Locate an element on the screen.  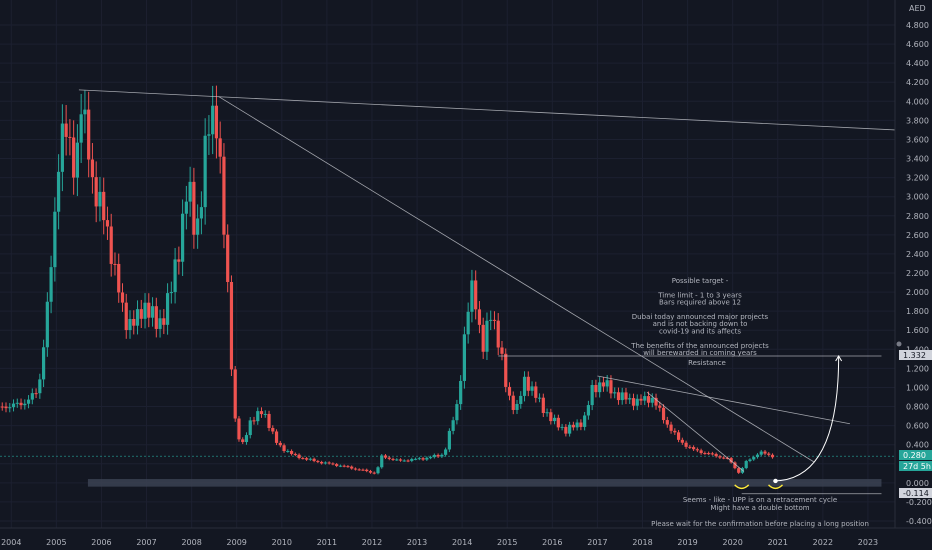
y-tick-label: 1.200 is located at coordinates (917, 368).